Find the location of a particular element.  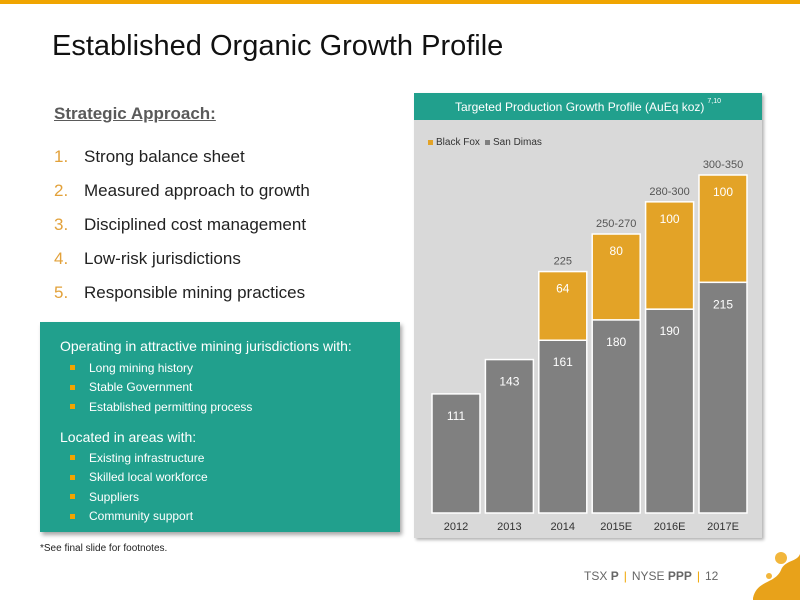

total-label: 300-350 is located at coordinates (723, 165).